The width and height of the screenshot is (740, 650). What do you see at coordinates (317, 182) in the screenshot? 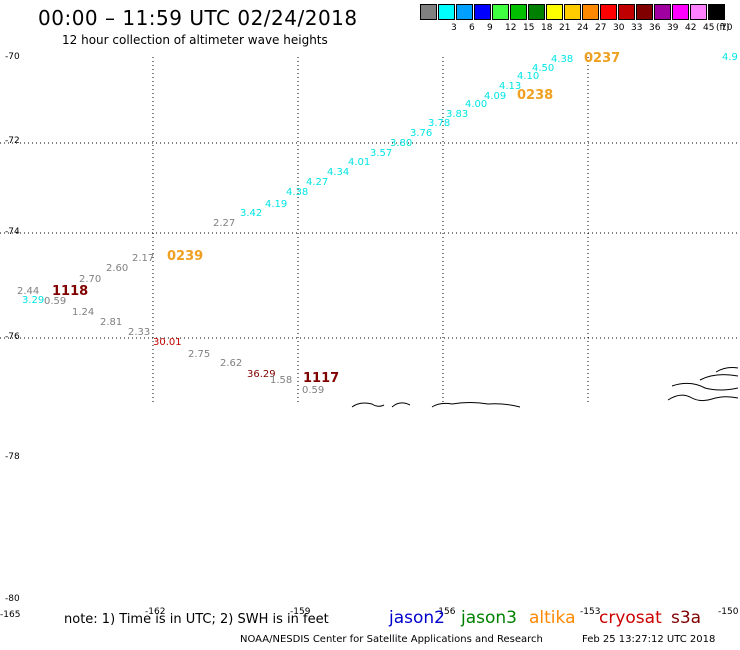
I see `wave-height-value: 4.27` at bounding box center [317, 182].